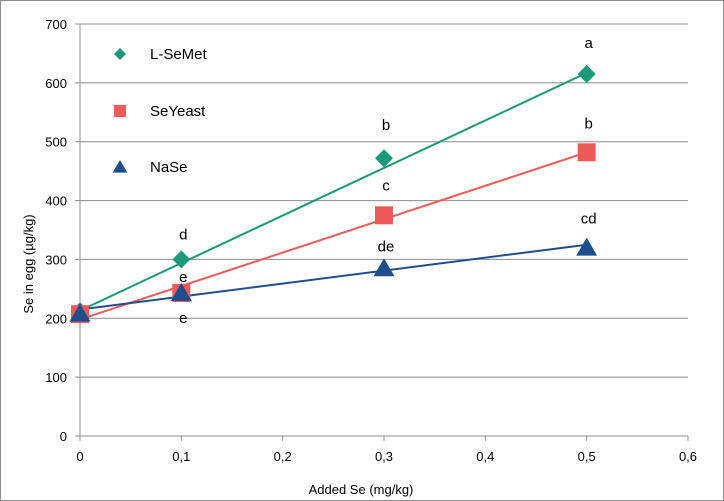  I want to click on y-tick-label: 200, so click(56, 318).